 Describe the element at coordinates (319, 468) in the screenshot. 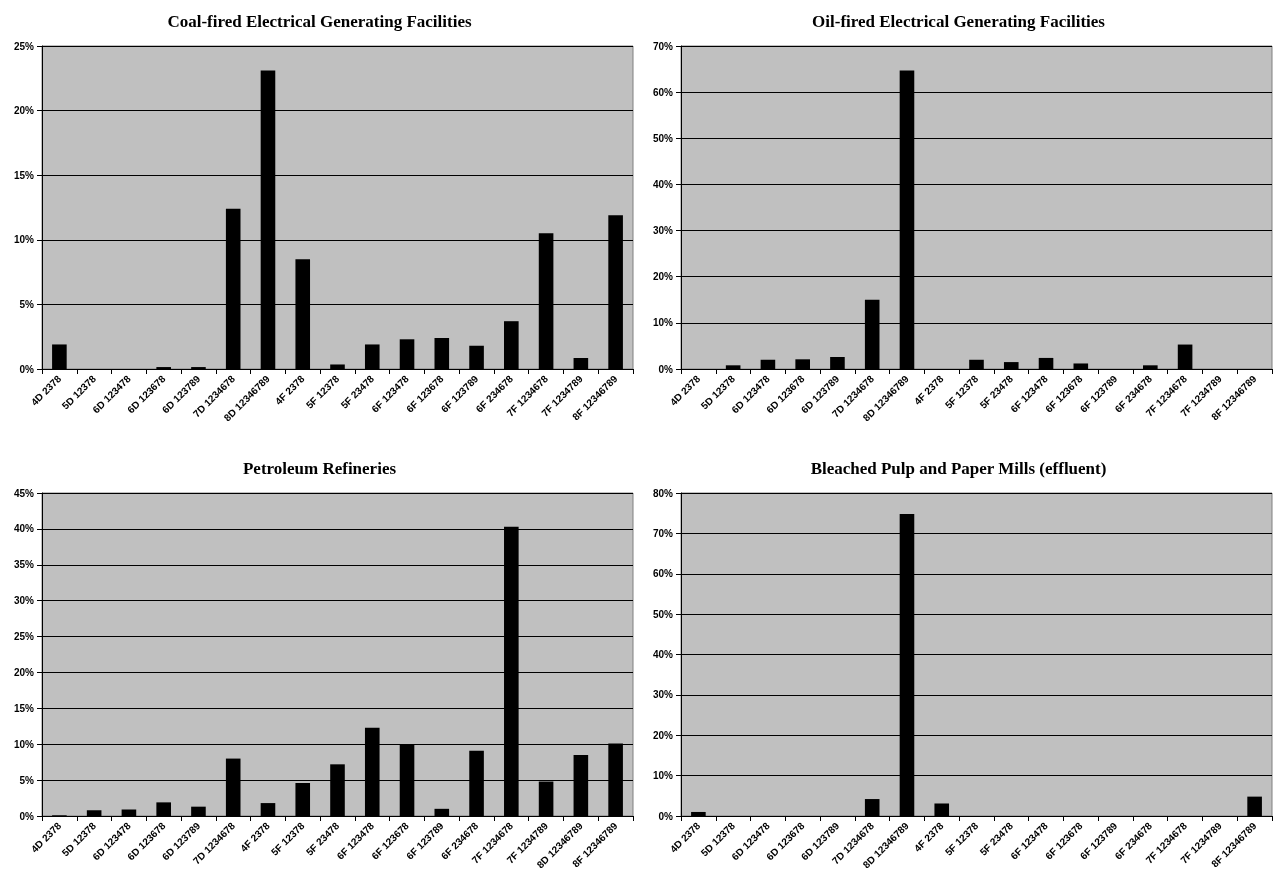

I see `chart-title: Petroleum Refineries` at that location.